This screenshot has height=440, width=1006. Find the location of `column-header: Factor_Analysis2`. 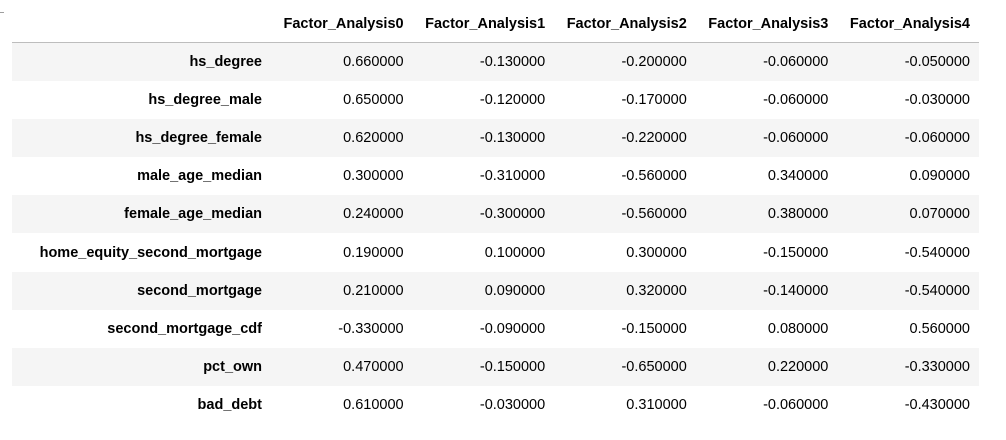

column-header: Factor_Analysis2 is located at coordinates (625, 24).